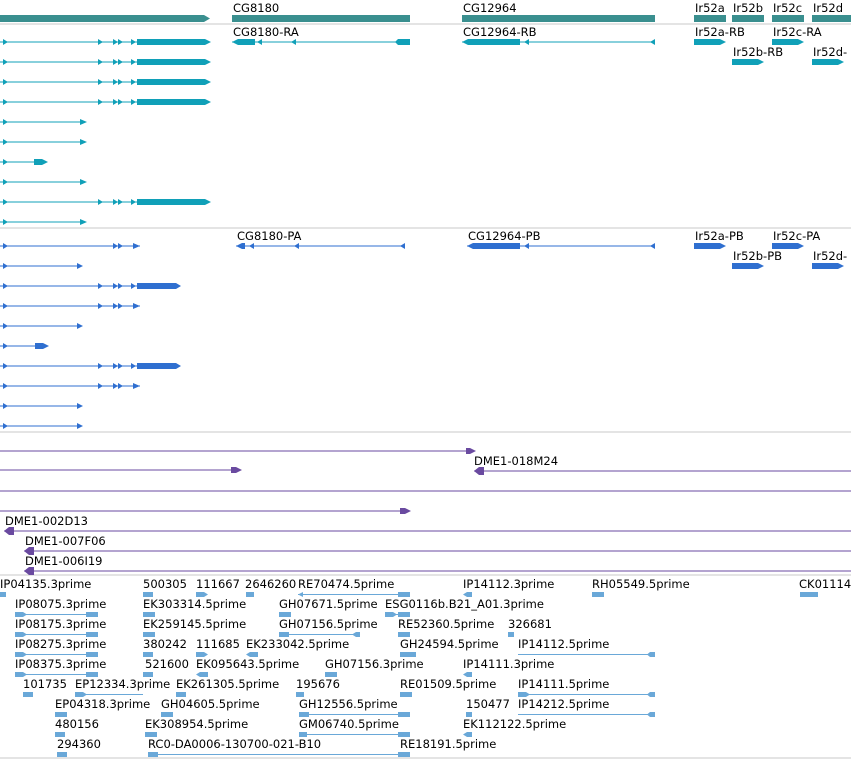  I want to click on est-feature: IP14112.5prime, so click(586, 647).